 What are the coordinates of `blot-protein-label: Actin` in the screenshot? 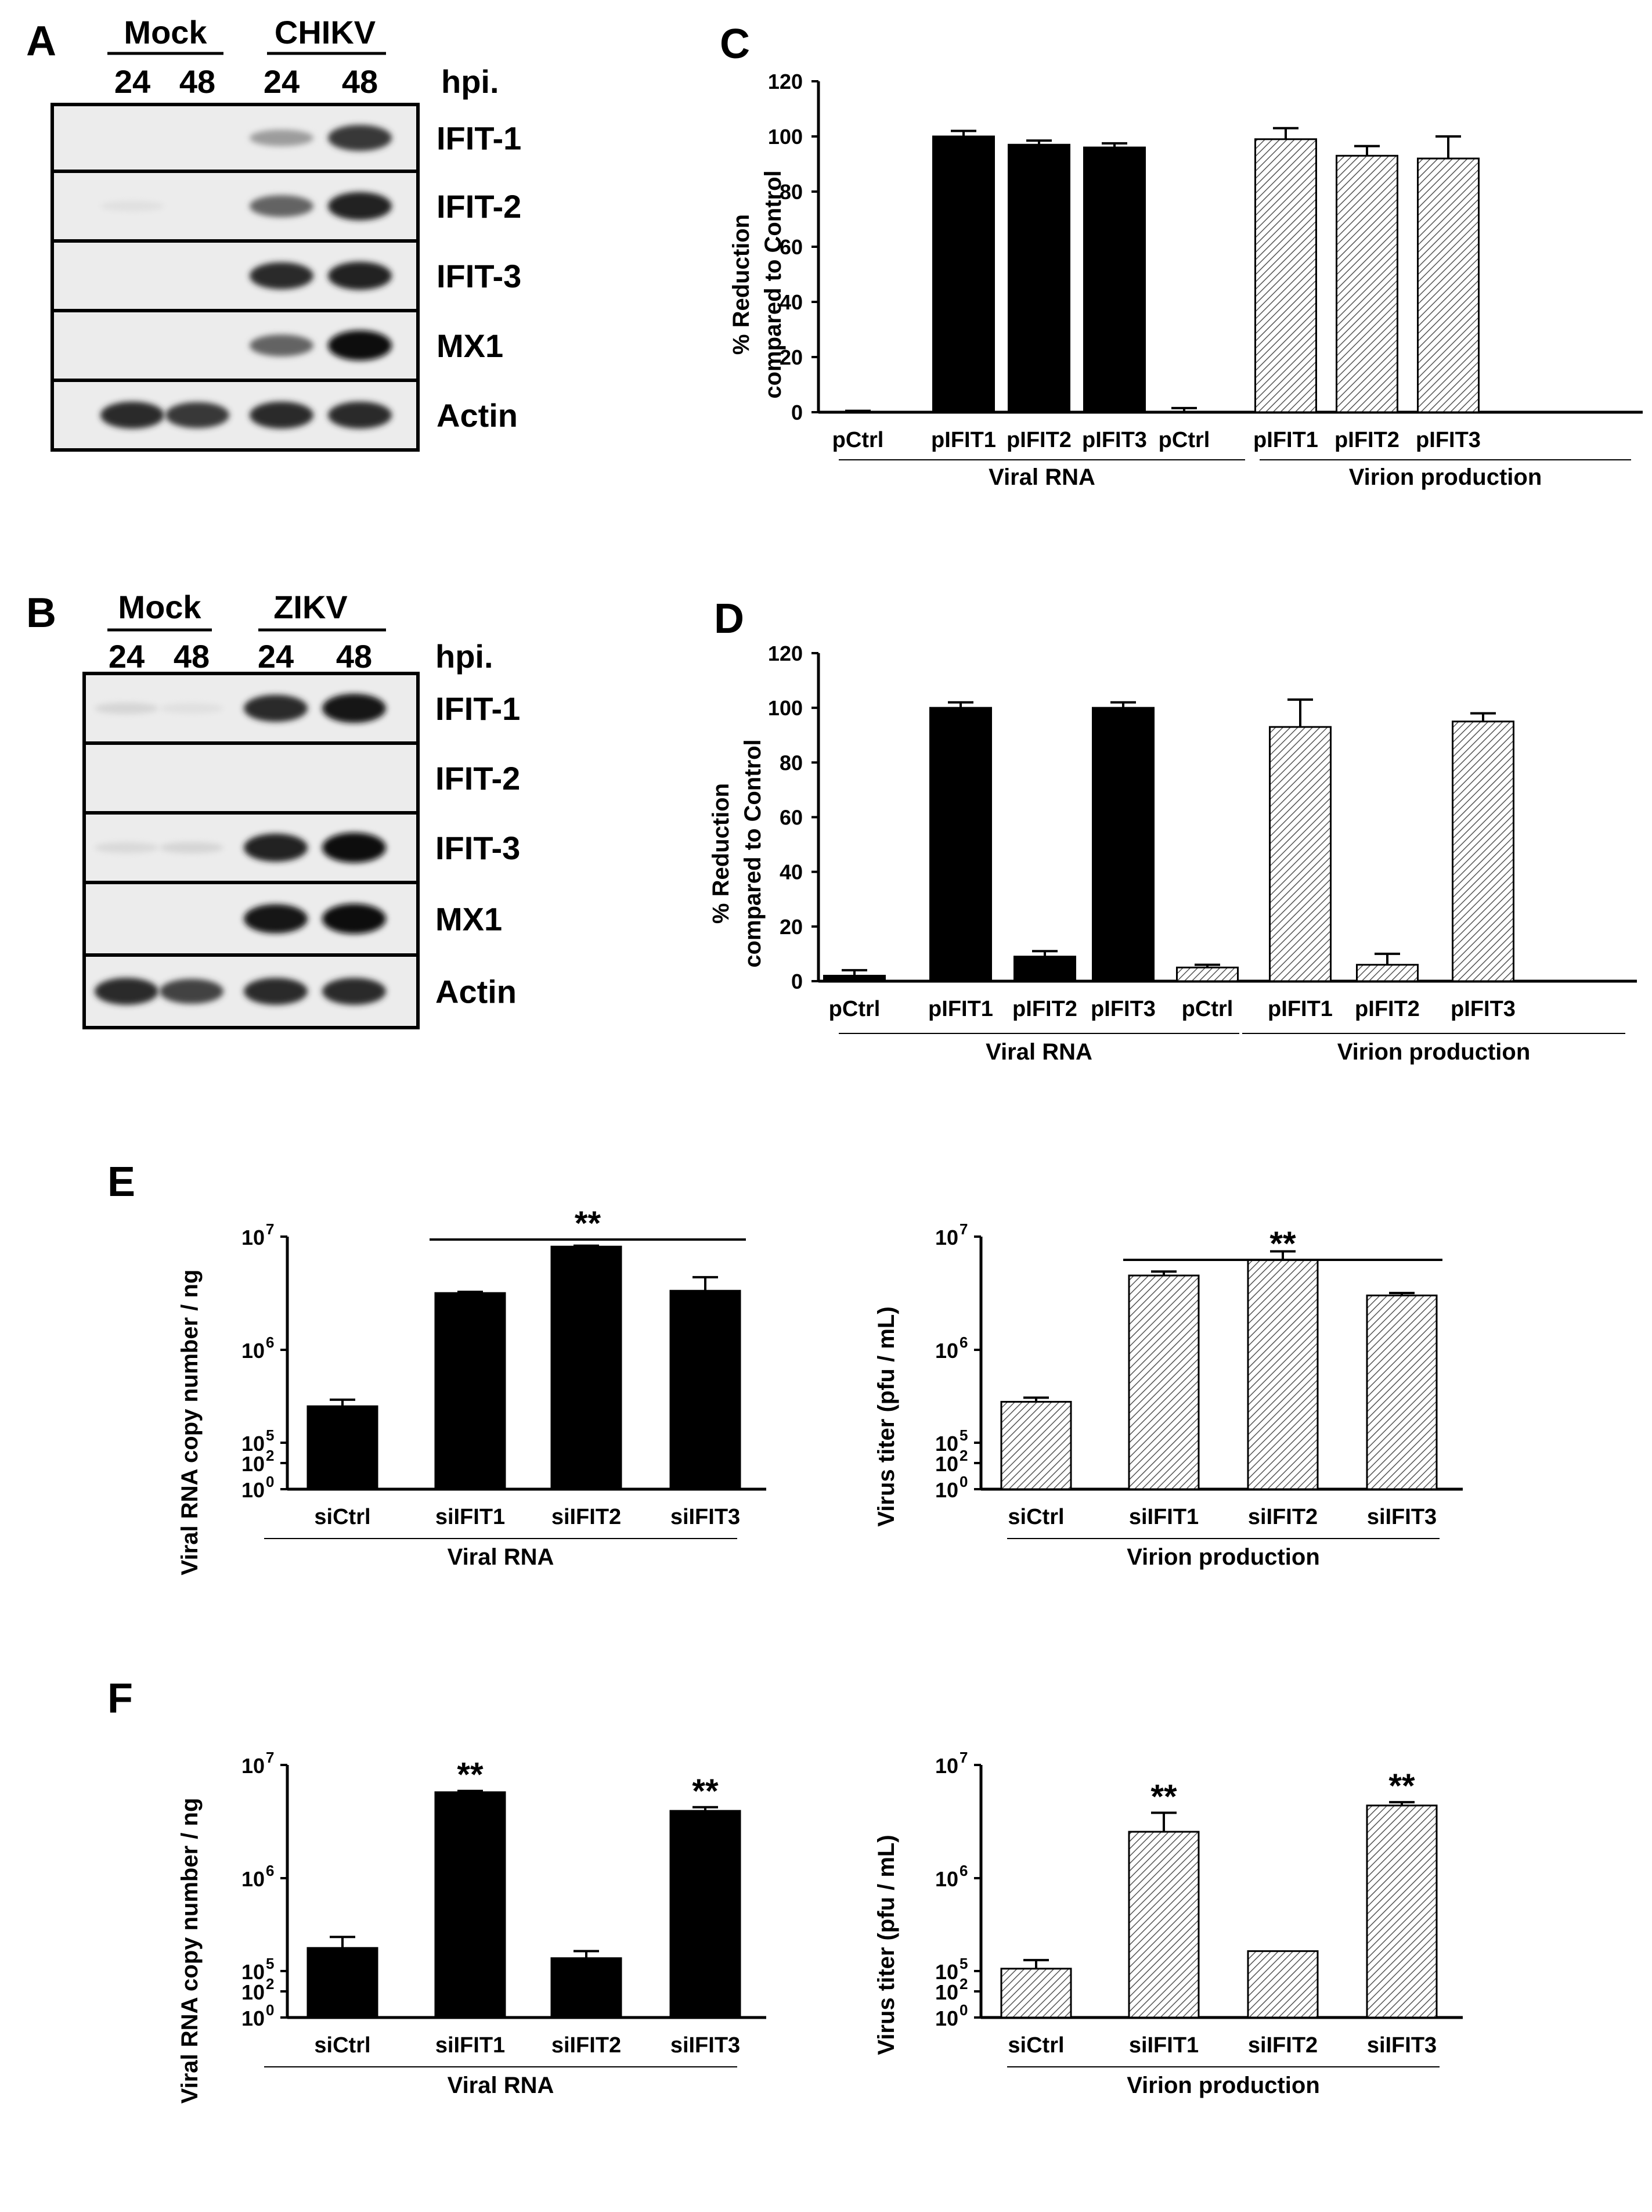 It's located at (476, 992).